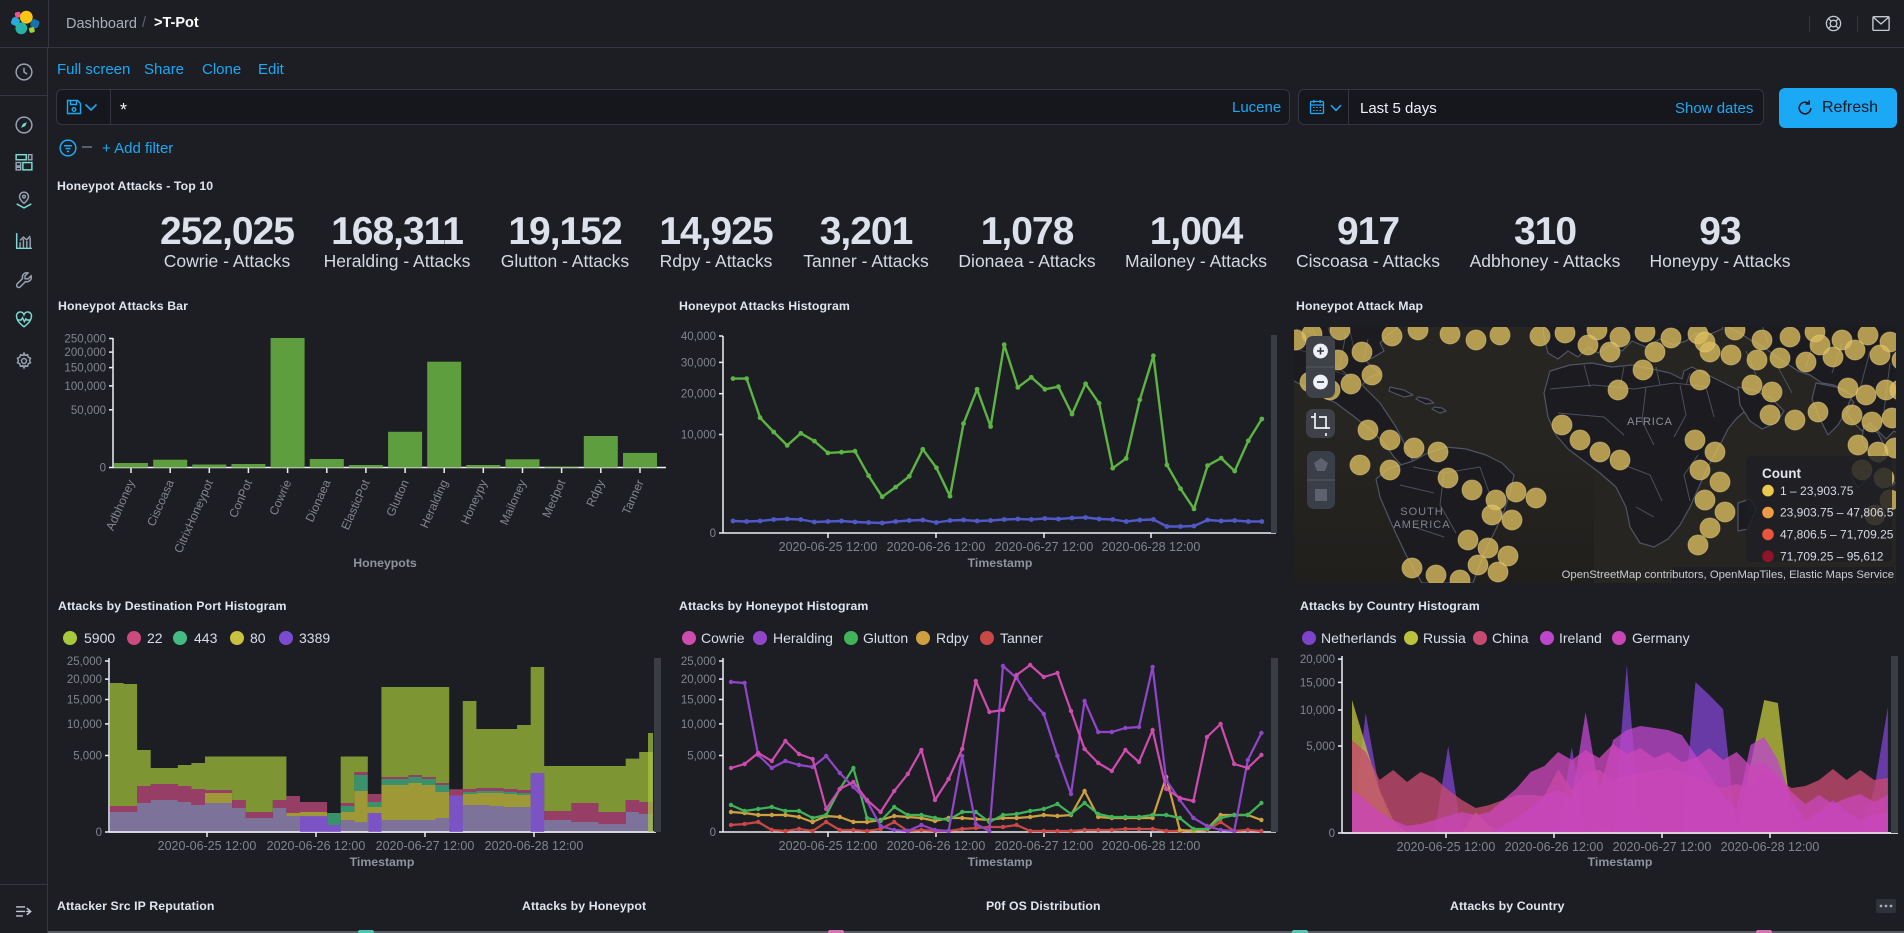 This screenshot has width=1904, height=933. I want to click on svg-text: Honeypy, so click(474, 502).